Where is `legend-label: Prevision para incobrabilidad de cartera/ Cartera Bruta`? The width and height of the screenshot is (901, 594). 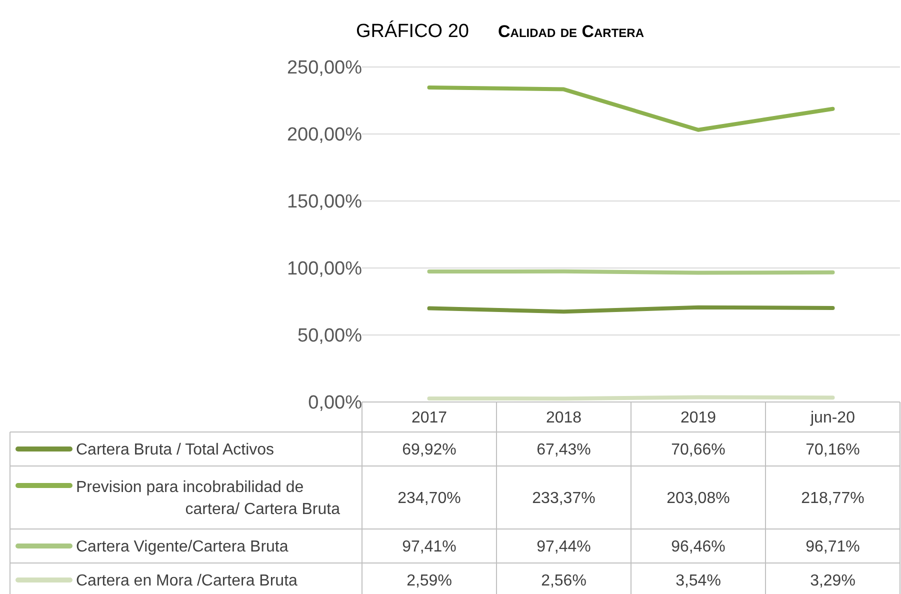 legend-label: Prevision para incobrabilidad de cartera/ Cartera Bruta is located at coordinates (208, 498).